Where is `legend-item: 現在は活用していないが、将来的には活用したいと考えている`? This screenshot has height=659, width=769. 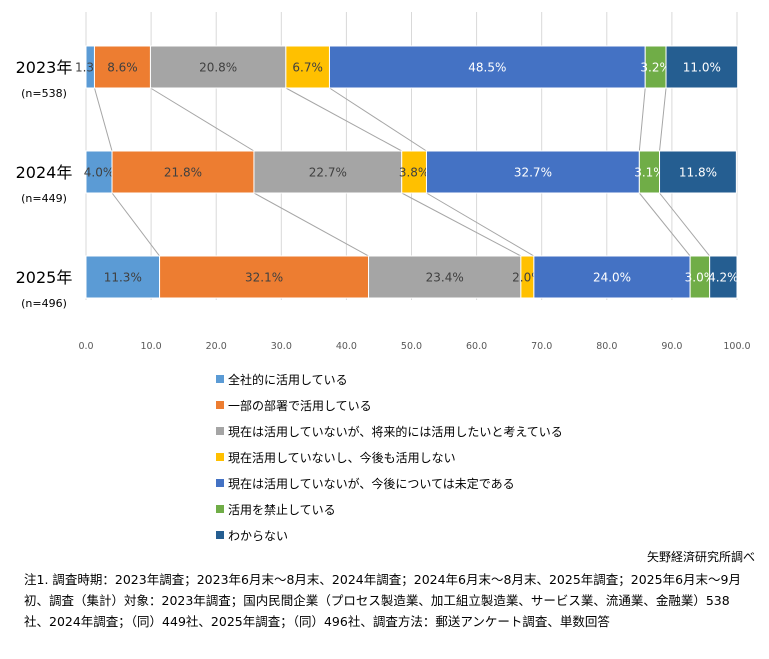
legend-item: 現在は活用していないが、将来的には活用したいと考えている is located at coordinates (389, 431).